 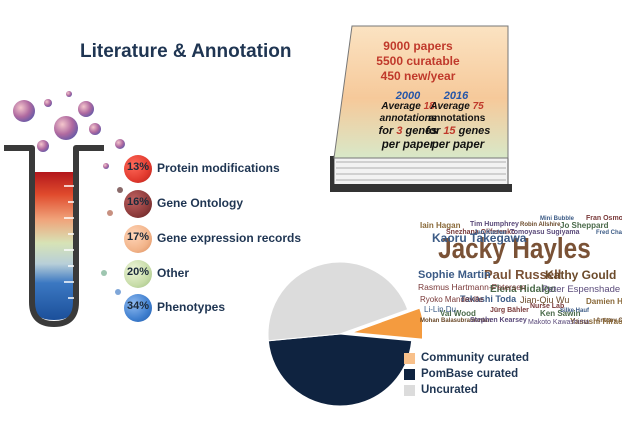 What do you see at coordinates (558, 322) in the screenshot?
I see `word-cloud-name: Makoto Kawashima` at bounding box center [558, 322].